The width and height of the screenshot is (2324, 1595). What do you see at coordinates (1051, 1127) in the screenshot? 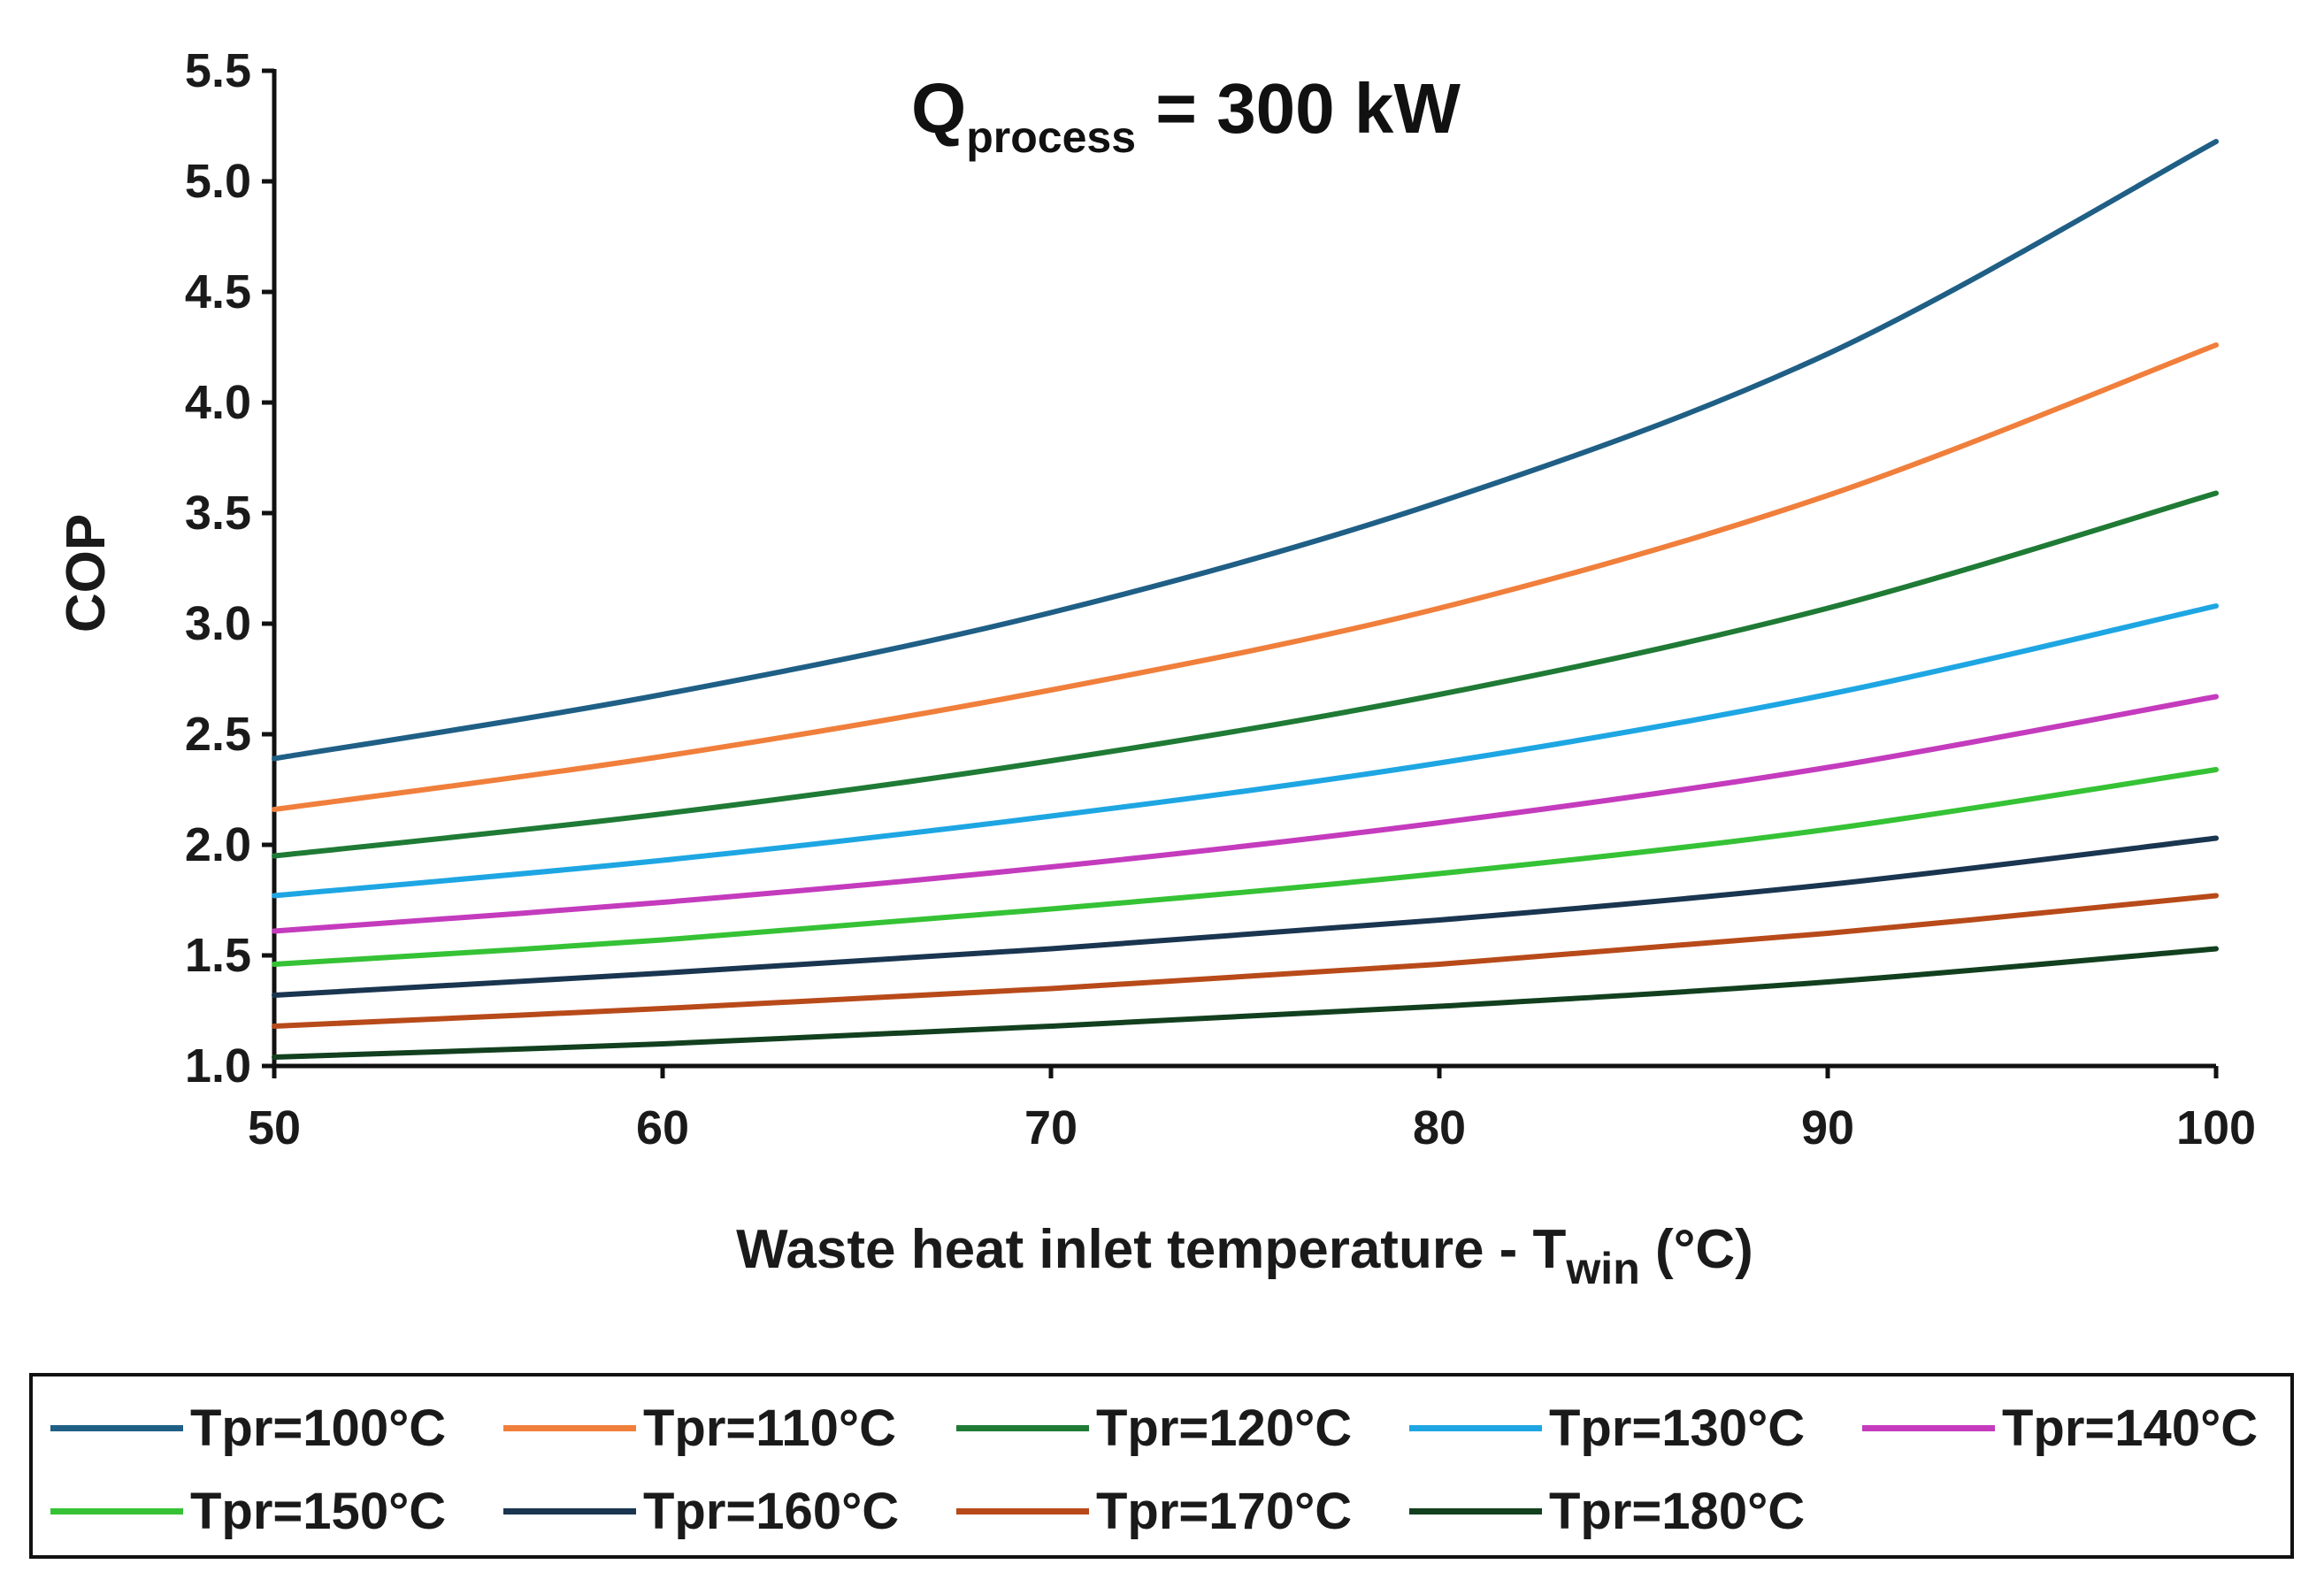
I see `x-tick-label: 70` at bounding box center [1051, 1127].